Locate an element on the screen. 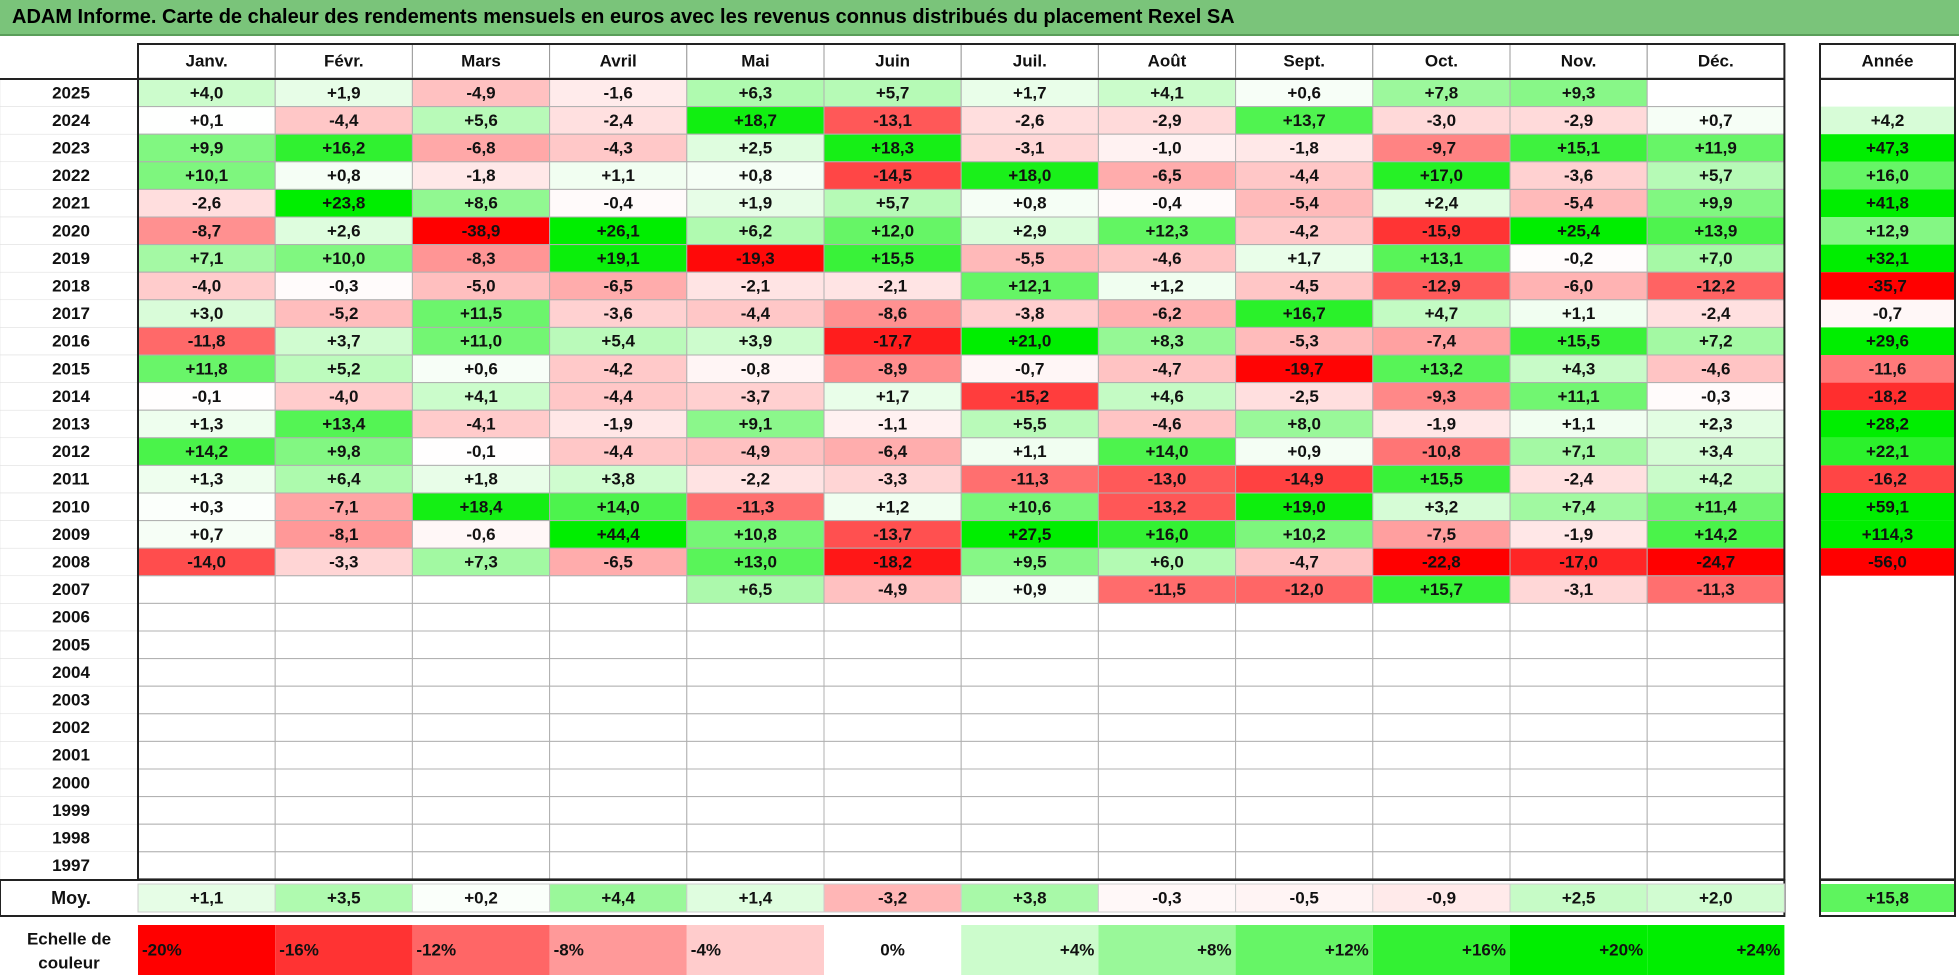 The width and height of the screenshot is (1959, 978). heatmap-cell-value: -14,0 is located at coordinates (206, 562).